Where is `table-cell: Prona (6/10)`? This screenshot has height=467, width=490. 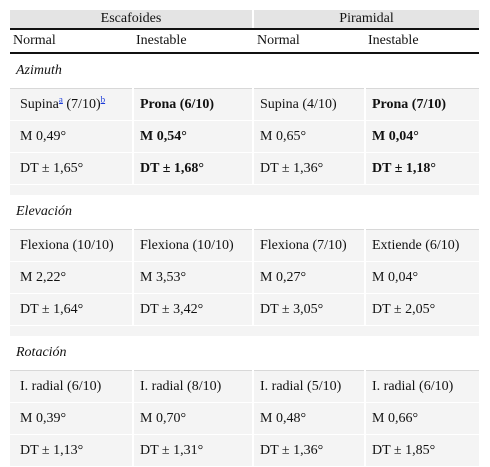 table-cell: Prona (6/10) is located at coordinates (193, 104).